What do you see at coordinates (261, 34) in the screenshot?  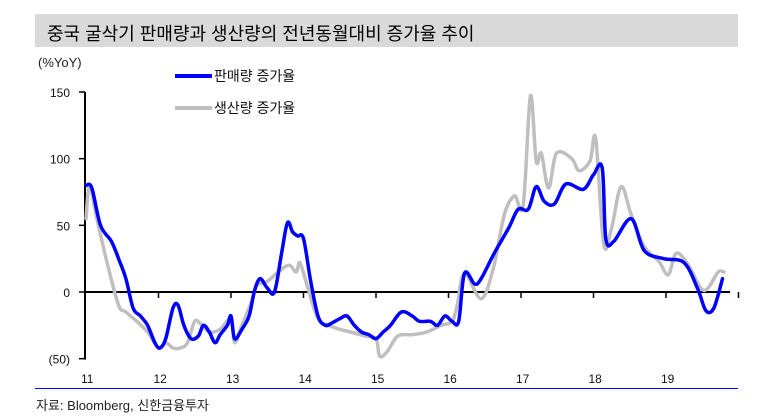 I see `chart-title: 중국 굴삭기 판매량과 생산량의 전년동월대비 증가율 추이` at bounding box center [261, 34].